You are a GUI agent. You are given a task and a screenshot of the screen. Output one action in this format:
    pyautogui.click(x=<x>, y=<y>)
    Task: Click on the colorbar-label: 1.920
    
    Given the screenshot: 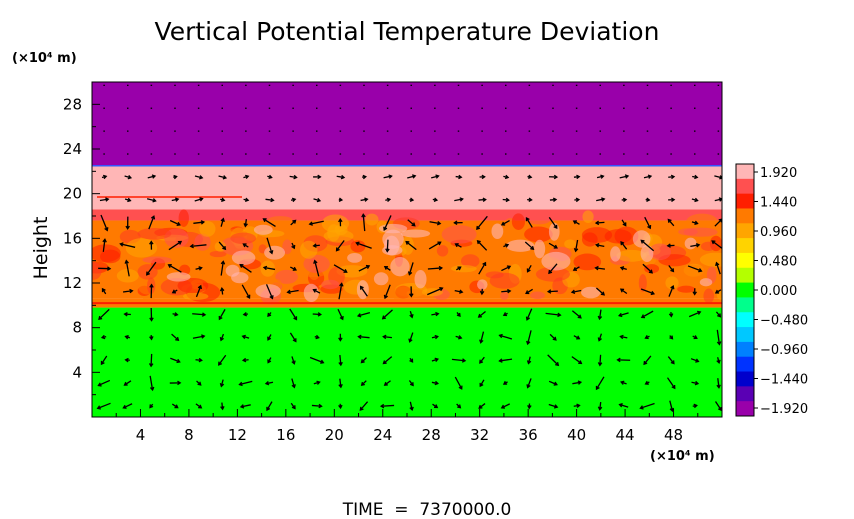 What is the action you would take?
    pyautogui.click(x=778, y=173)
    